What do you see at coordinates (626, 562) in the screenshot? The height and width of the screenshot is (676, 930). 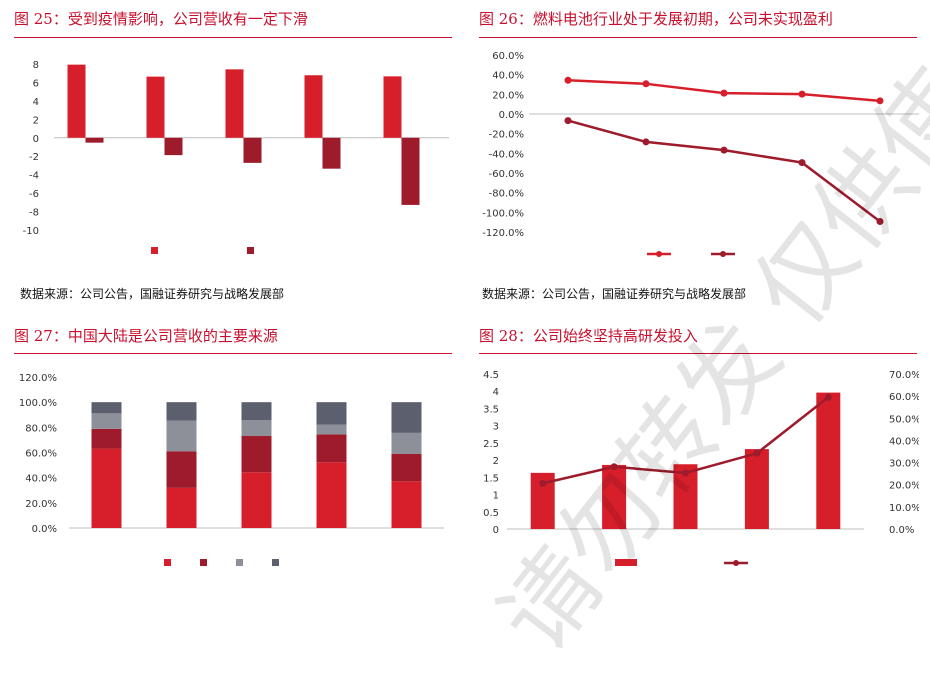 I see `legend-swatch-rnd-expense` at bounding box center [626, 562].